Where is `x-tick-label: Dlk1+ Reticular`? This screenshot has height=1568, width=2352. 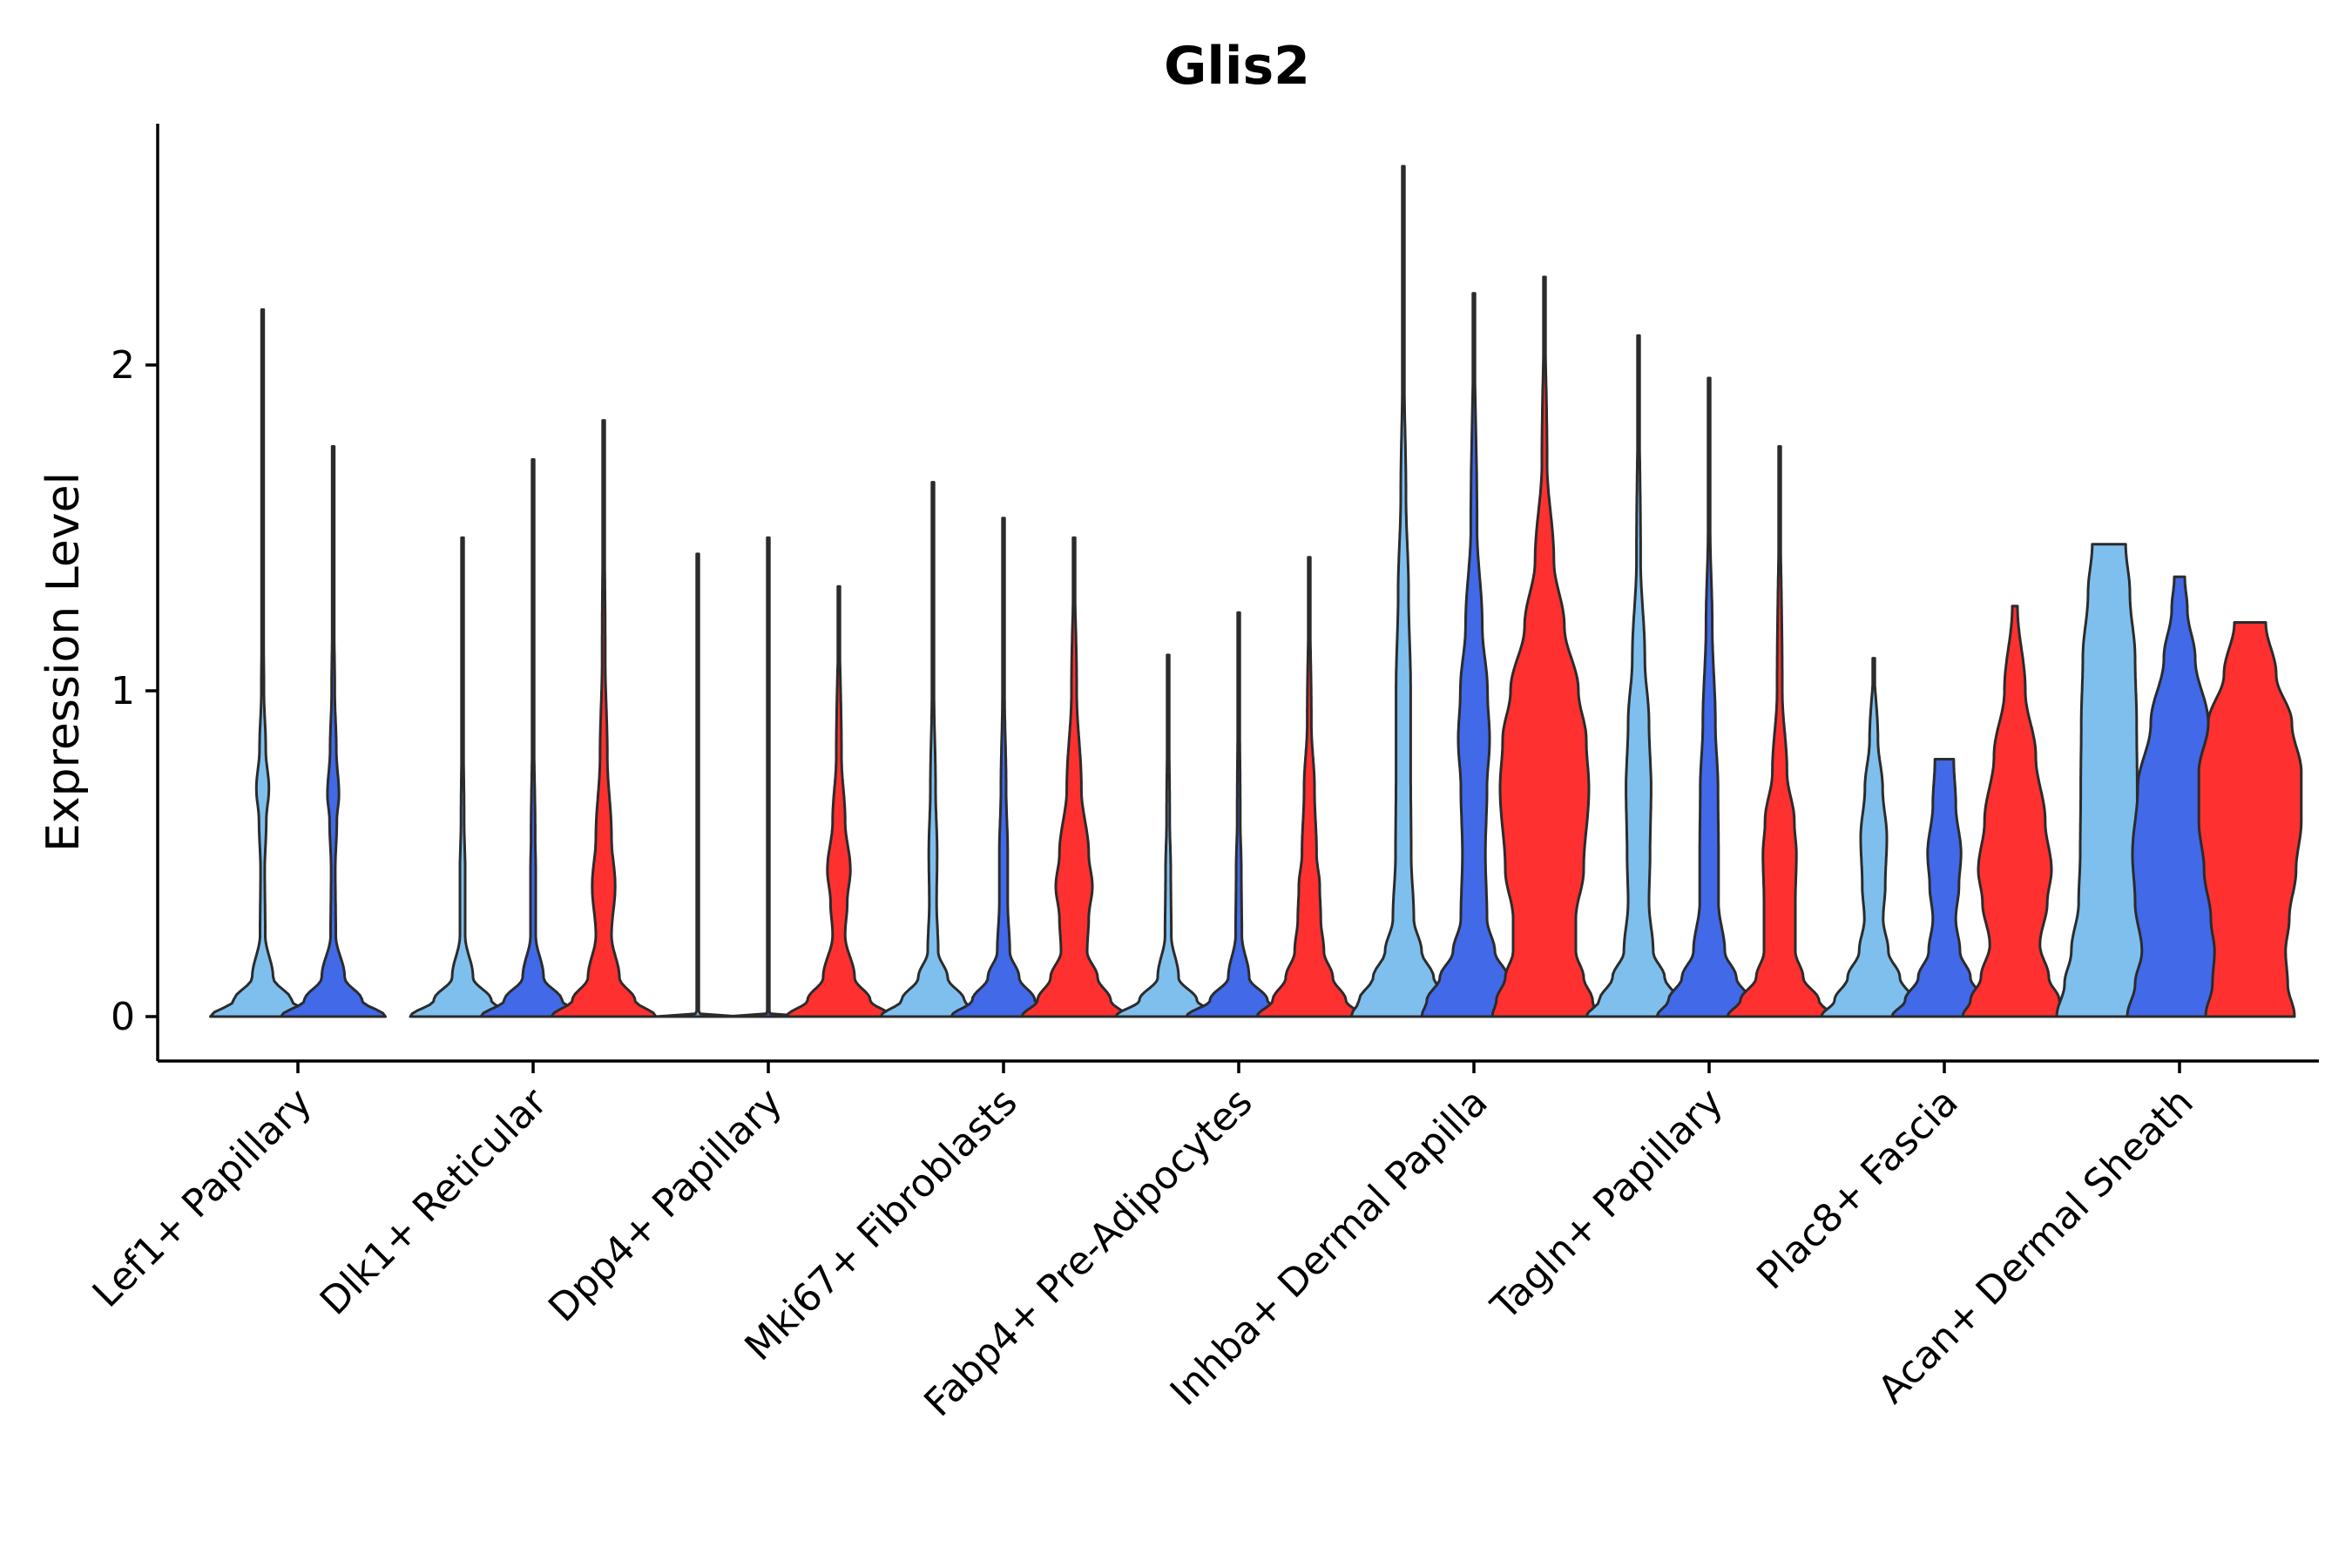 x-tick-label: Dlk1+ Reticular is located at coordinates (434, 1201).